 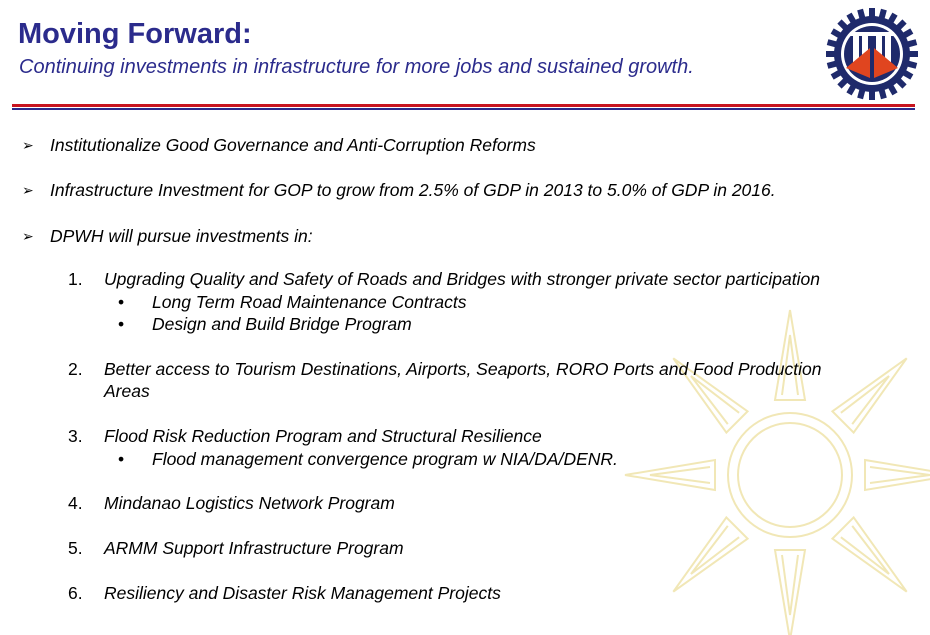 What do you see at coordinates (463, 109) in the screenshot?
I see `header-rule-blue` at bounding box center [463, 109].